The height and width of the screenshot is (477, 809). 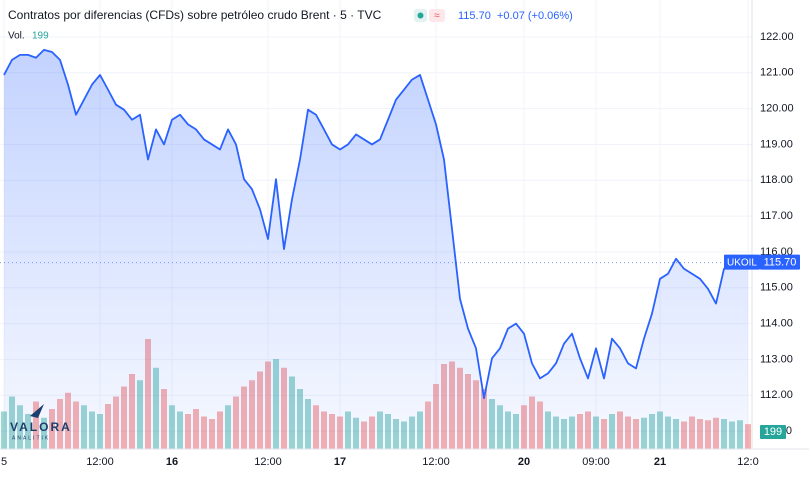 What do you see at coordinates (41, 427) in the screenshot?
I see `logo-text: VALORA` at bounding box center [41, 427].